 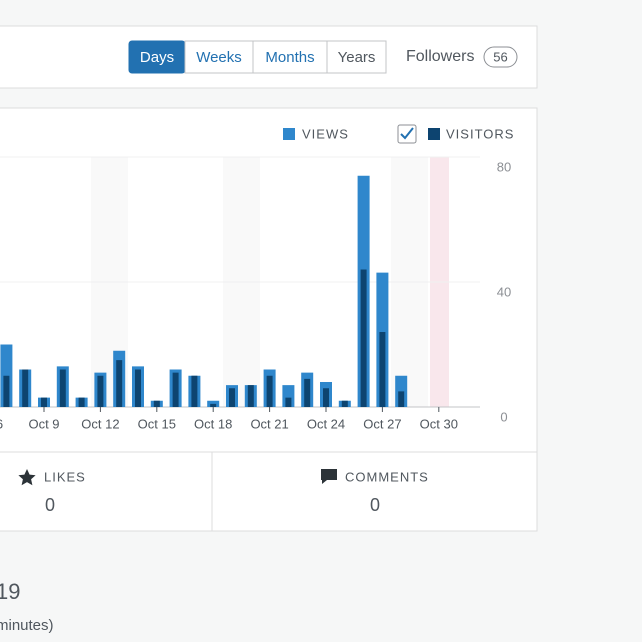 What do you see at coordinates (157, 57) in the screenshot?
I see `tab-label: Days` at bounding box center [157, 57].